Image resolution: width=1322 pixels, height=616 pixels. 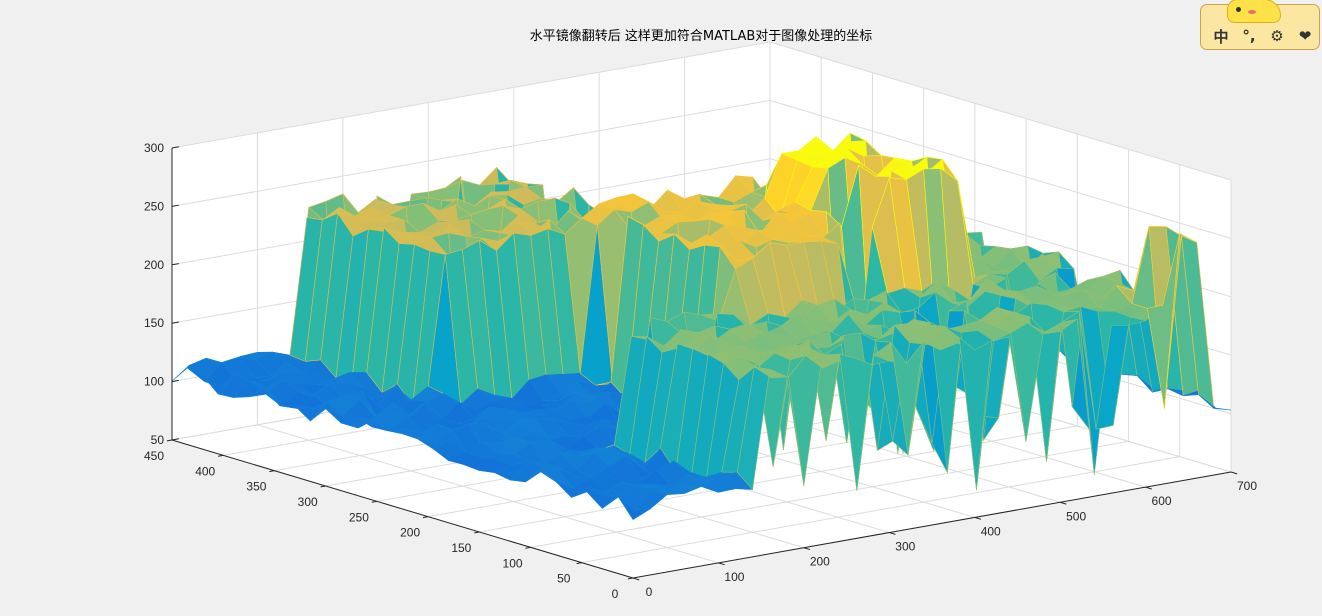 I want to click on heart-icon: ❤, so click(x=1305, y=36).